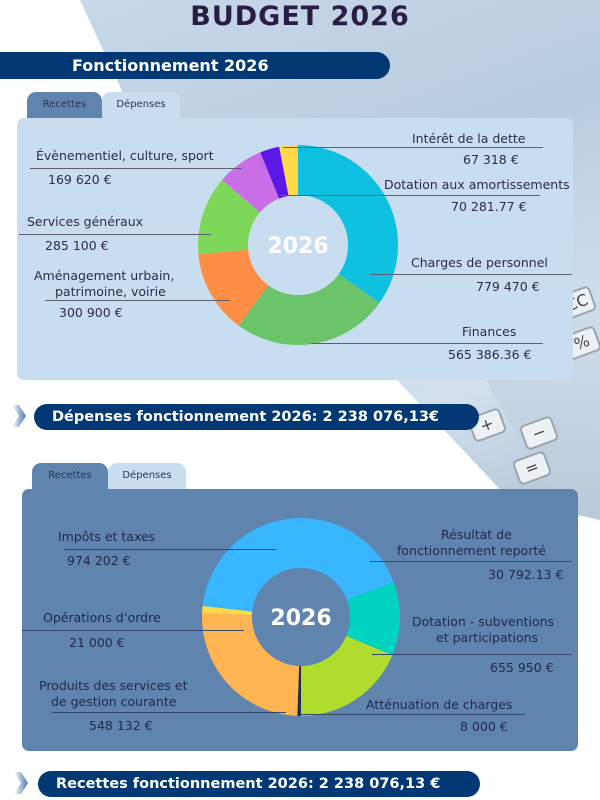  I want to click on label-evenementiel: Évènementiel, culture, sport, so click(125, 155).